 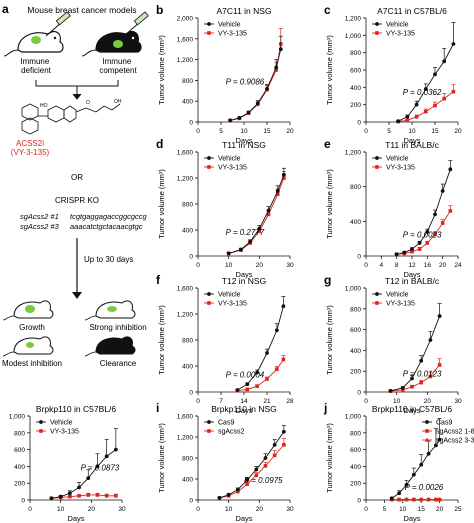 What do you see at coordinates (455, 441) in the screenshot?
I see `legend-label: sgAcss2 3-3` at bounding box center [455, 441].